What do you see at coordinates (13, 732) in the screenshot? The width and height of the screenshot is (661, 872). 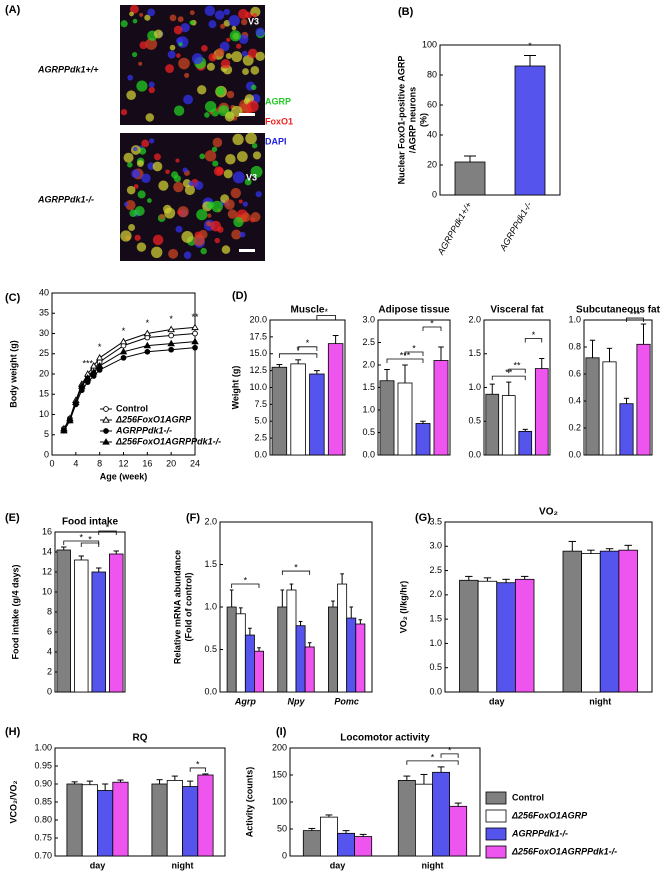 I see `panel-label: (H)` at bounding box center [13, 732].